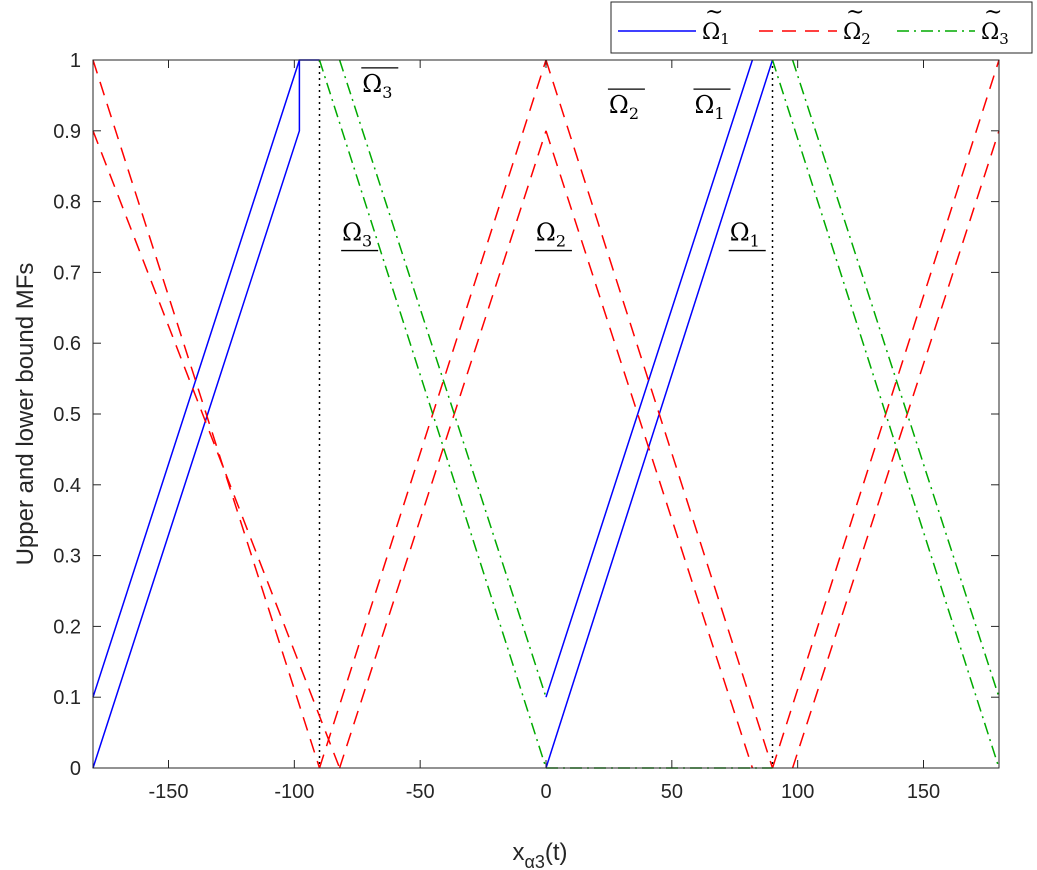 This screenshot has width=1037, height=870. Describe the element at coordinates (67, 698) in the screenshot. I see `y-tick-label: 0.1` at that location.